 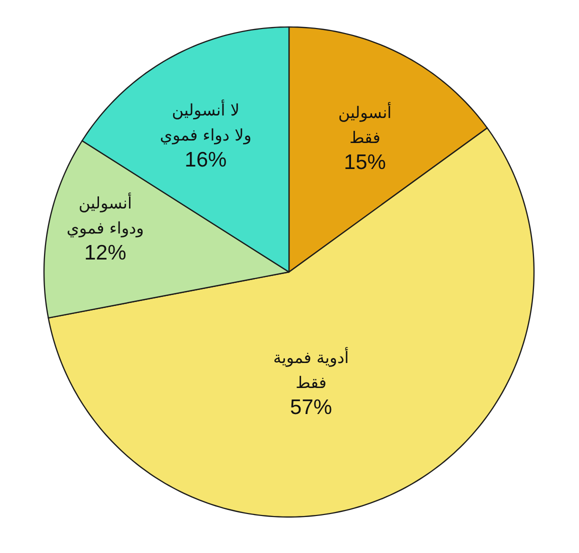 What do you see at coordinates (365, 124) in the screenshot?
I see `category-label: أنسولين فقط` at bounding box center [365, 124].